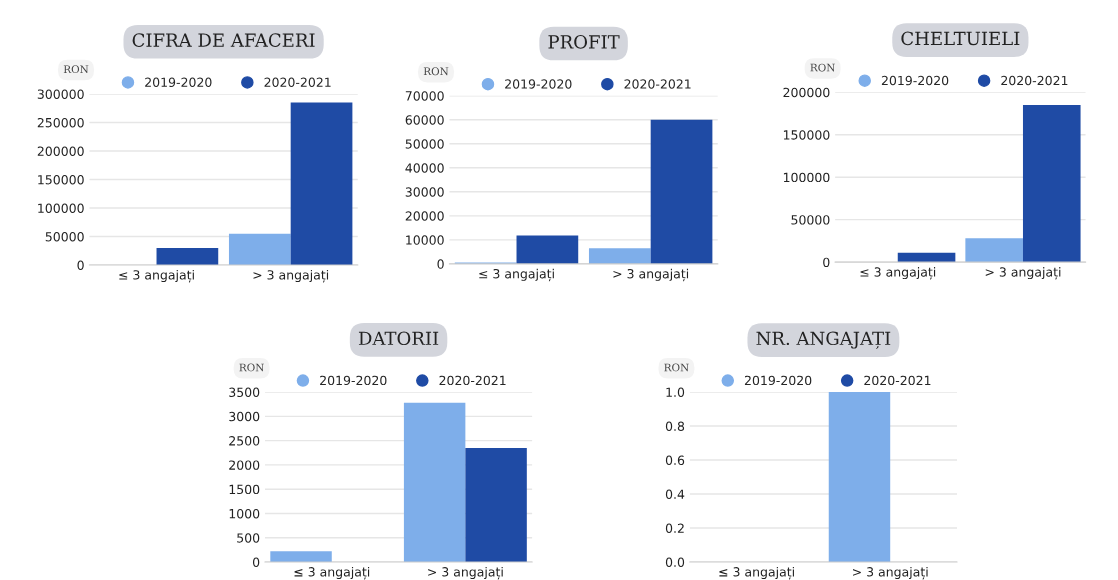  What do you see at coordinates (424, 120) in the screenshot?
I see `y-tick-label: 60000` at bounding box center [424, 120].